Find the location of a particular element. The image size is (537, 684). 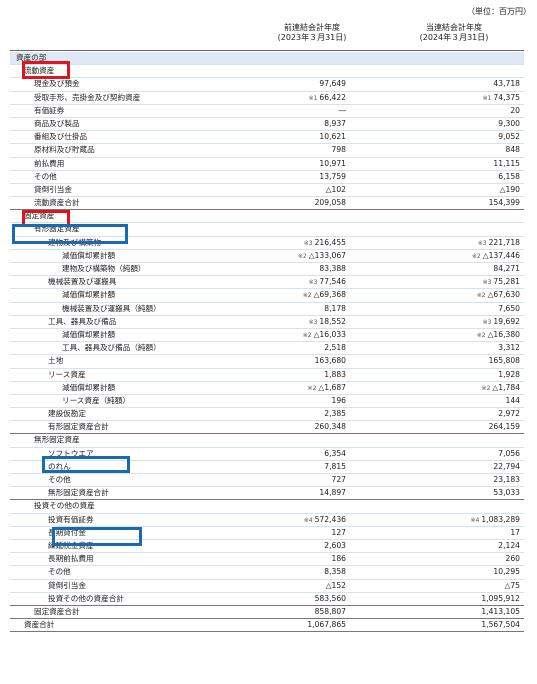

prior-value: 14,897 is located at coordinates (286, 493).